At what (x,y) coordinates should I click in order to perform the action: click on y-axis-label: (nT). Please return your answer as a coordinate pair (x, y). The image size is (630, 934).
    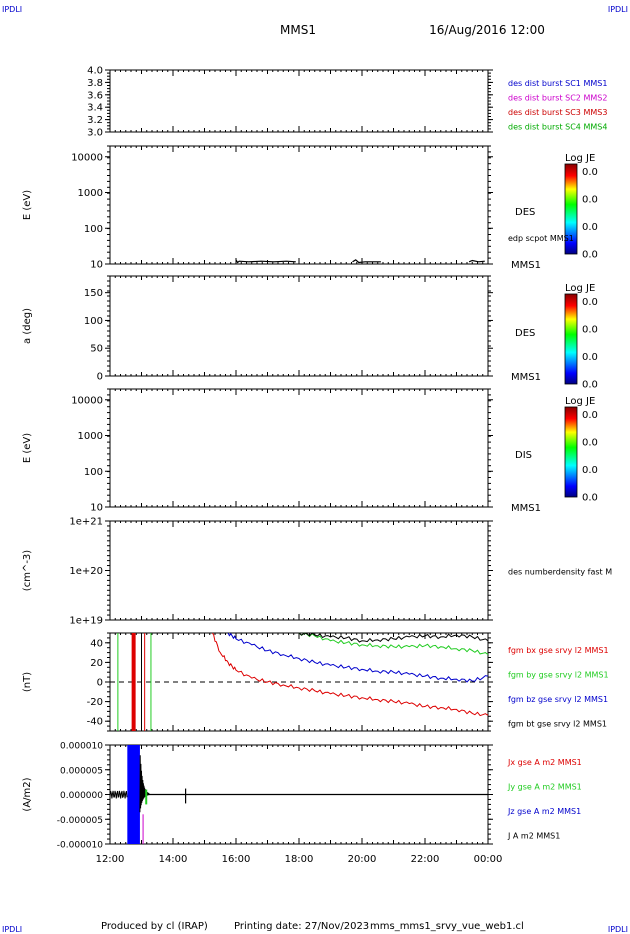
    Looking at the image, I should click on (27, 682).